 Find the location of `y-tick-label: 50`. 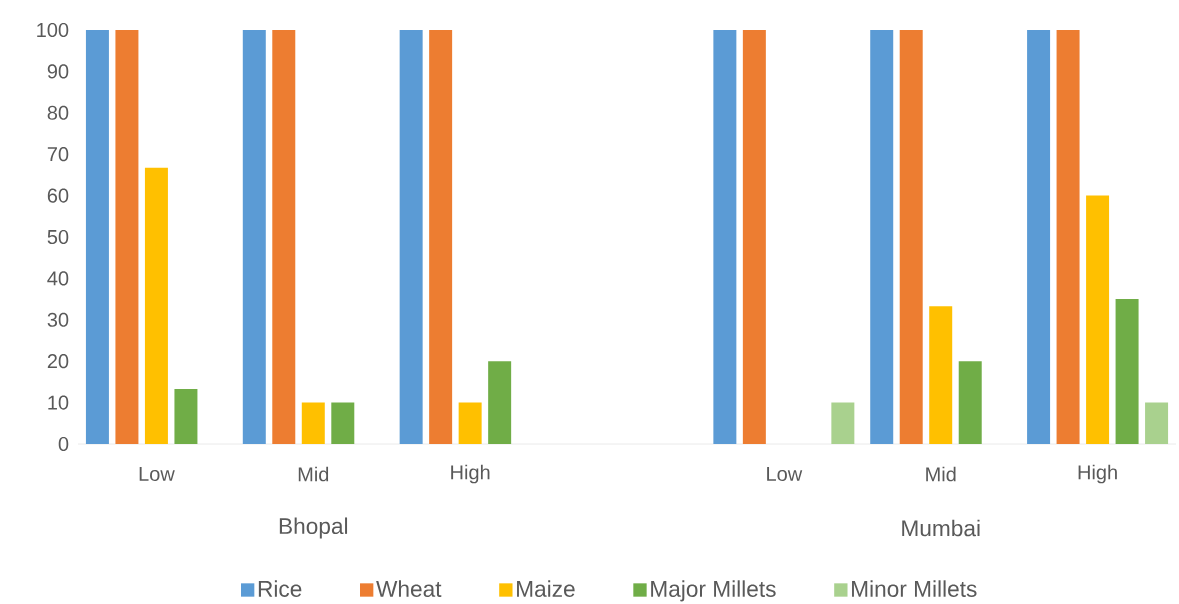

y-tick-label: 50 is located at coordinates (58, 237).